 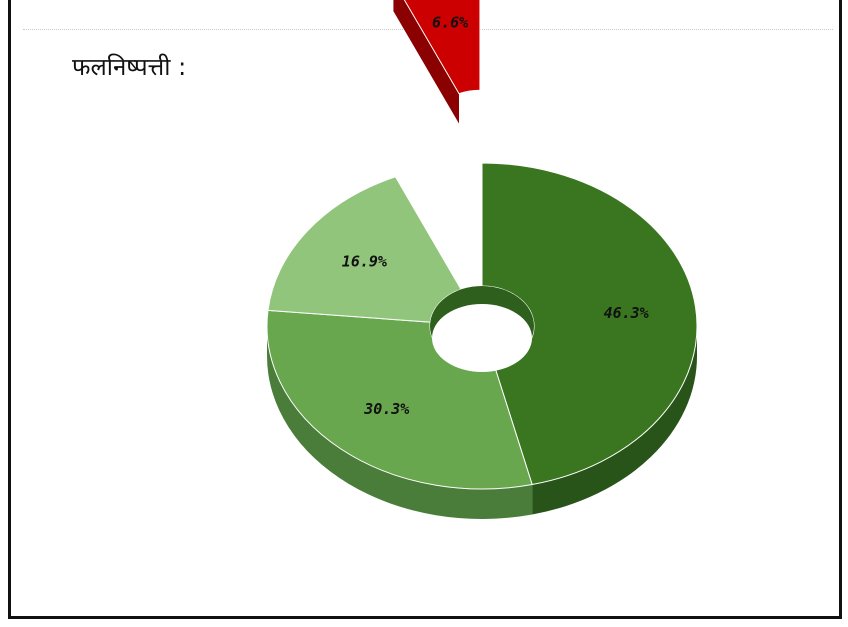 I want to click on slice-label-3: 6.6%, so click(x=450, y=22).